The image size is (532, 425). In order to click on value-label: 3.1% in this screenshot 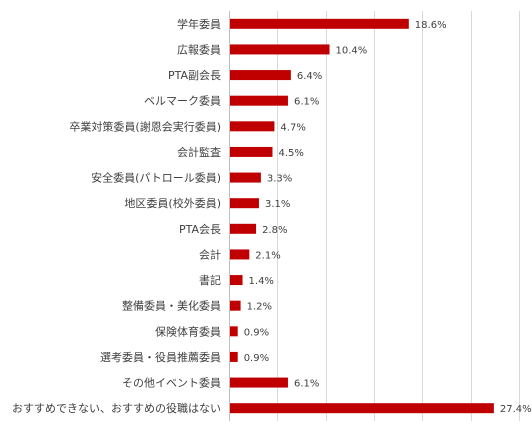, I will do `click(277, 204)`.